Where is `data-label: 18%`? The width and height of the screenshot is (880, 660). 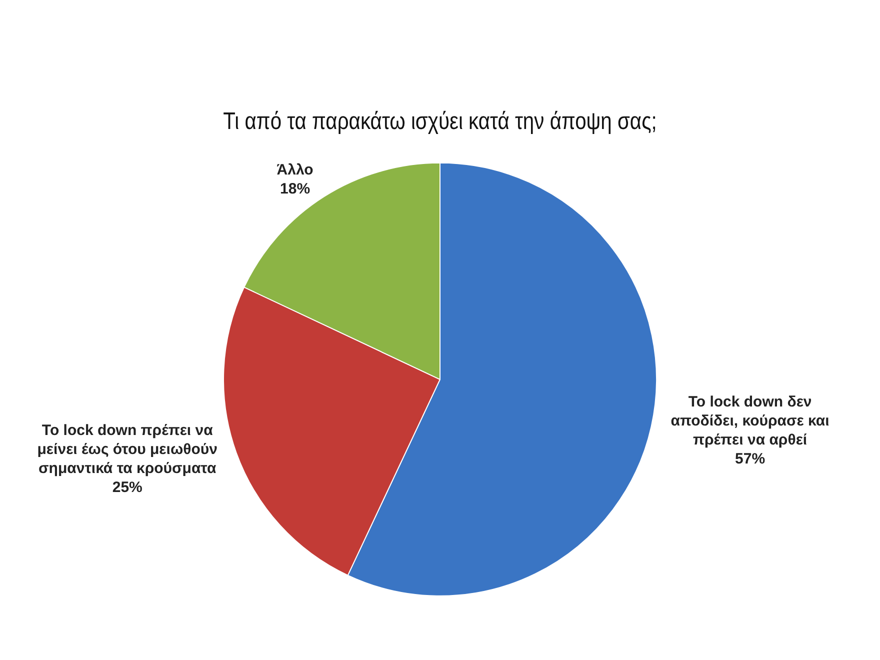 data-label: 18% is located at coordinates (295, 189).